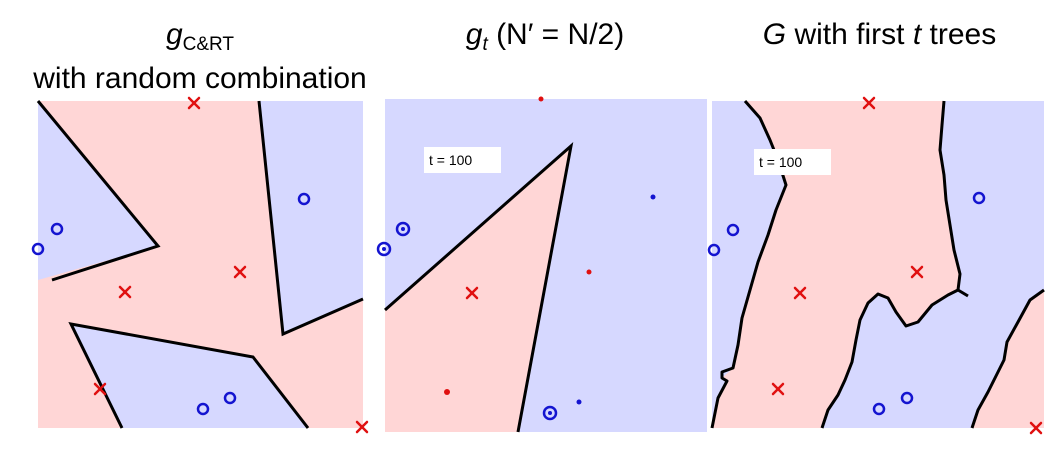 This screenshot has width=1057, height=450. I want to click on panel3-boundary-bottomright, so click(1007, 358).